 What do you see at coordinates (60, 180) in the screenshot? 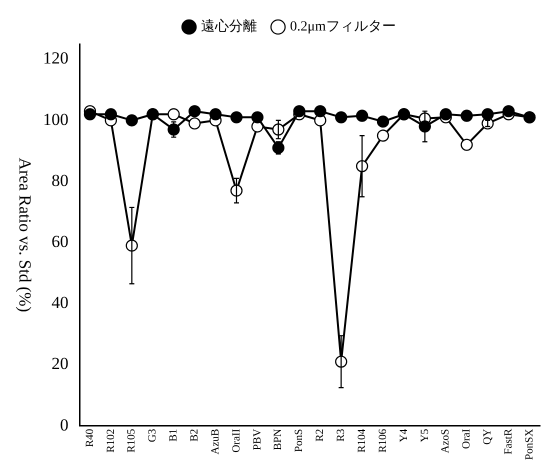
I see `y-tick-label: 80` at bounding box center [60, 180].